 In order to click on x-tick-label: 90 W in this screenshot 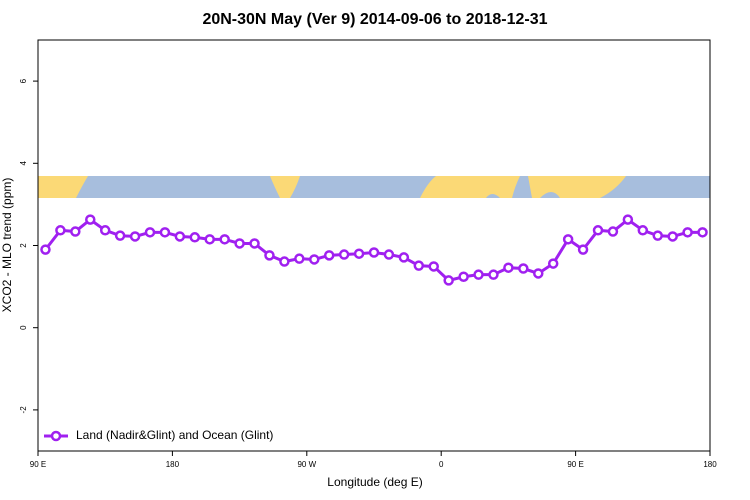, I will do `click(306, 464)`.